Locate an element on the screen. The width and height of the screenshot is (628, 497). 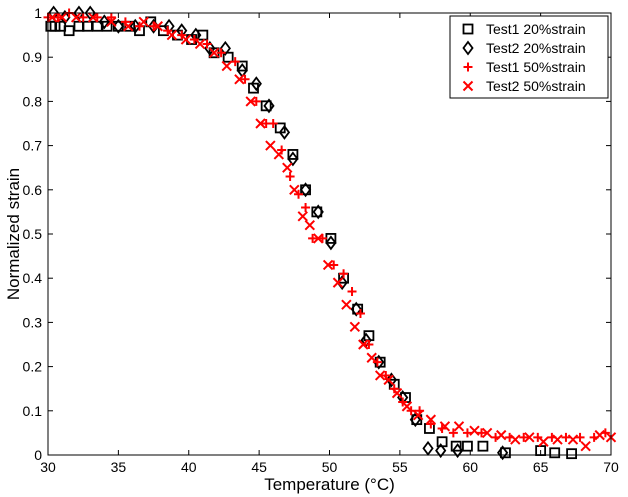
y-tick-label: 1 is located at coordinates (38, 13).